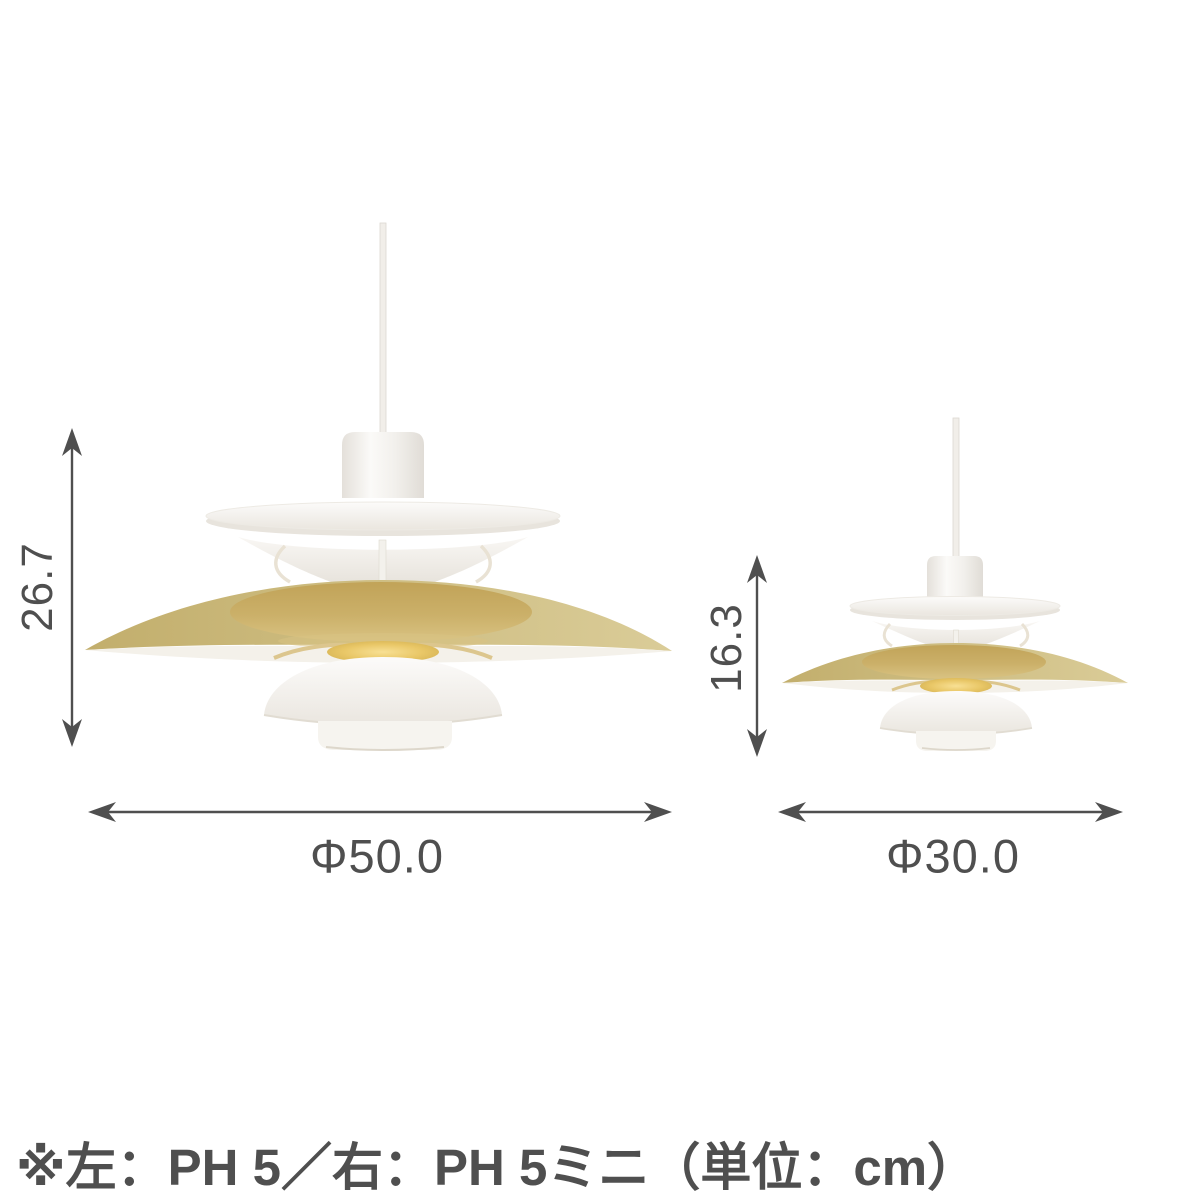 The width and height of the screenshot is (1200, 1200). Describe the element at coordinates (1024, 635) in the screenshot. I see `ph5-mini-frame-wire-right` at that location.